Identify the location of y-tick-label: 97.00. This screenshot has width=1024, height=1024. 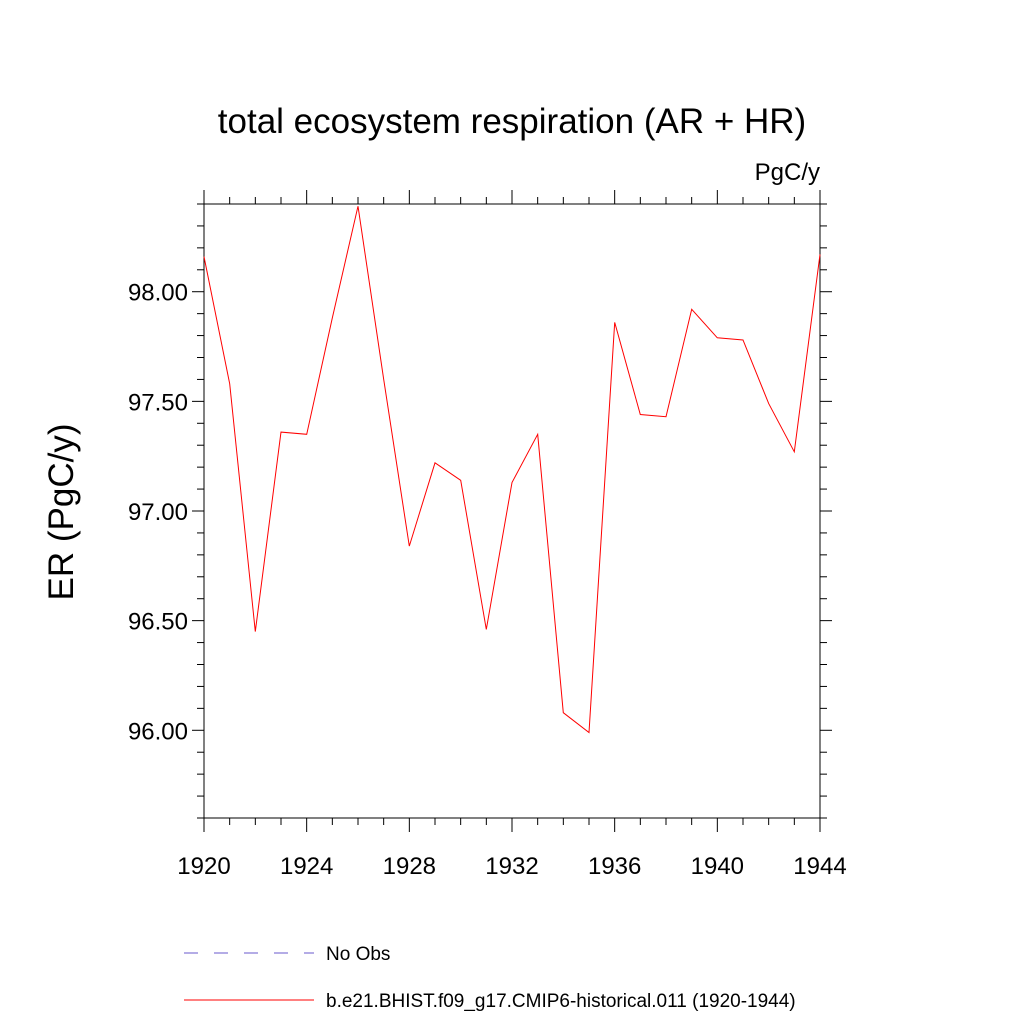
(158, 512).